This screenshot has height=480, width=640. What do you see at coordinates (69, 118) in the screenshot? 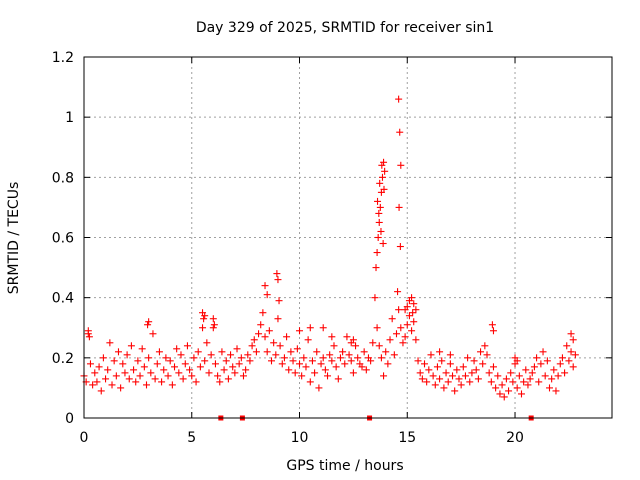
I see `y-tick-label: 1` at bounding box center [69, 118].